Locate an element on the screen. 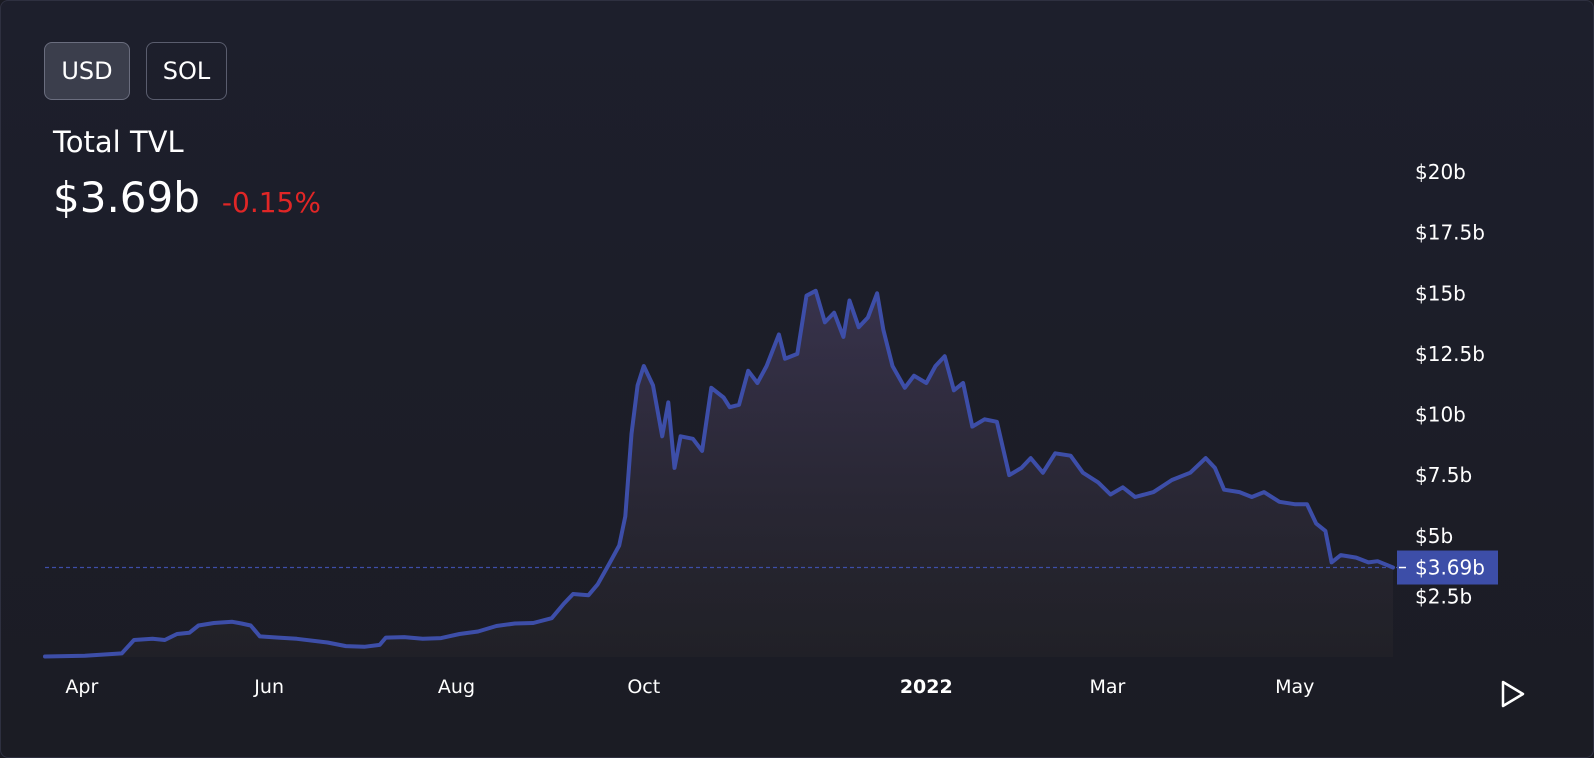  y-tick-label: $10b is located at coordinates (1440, 415).